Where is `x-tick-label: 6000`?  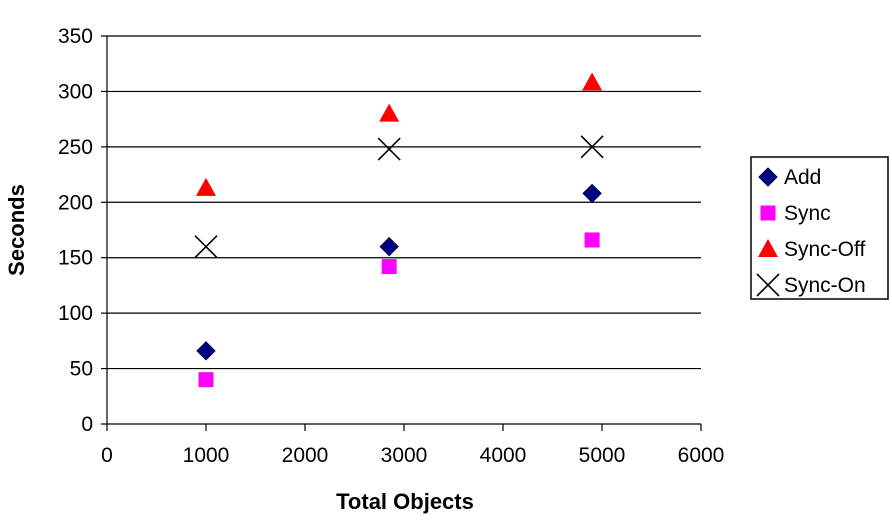 x-tick-label: 6000 is located at coordinates (701, 455).